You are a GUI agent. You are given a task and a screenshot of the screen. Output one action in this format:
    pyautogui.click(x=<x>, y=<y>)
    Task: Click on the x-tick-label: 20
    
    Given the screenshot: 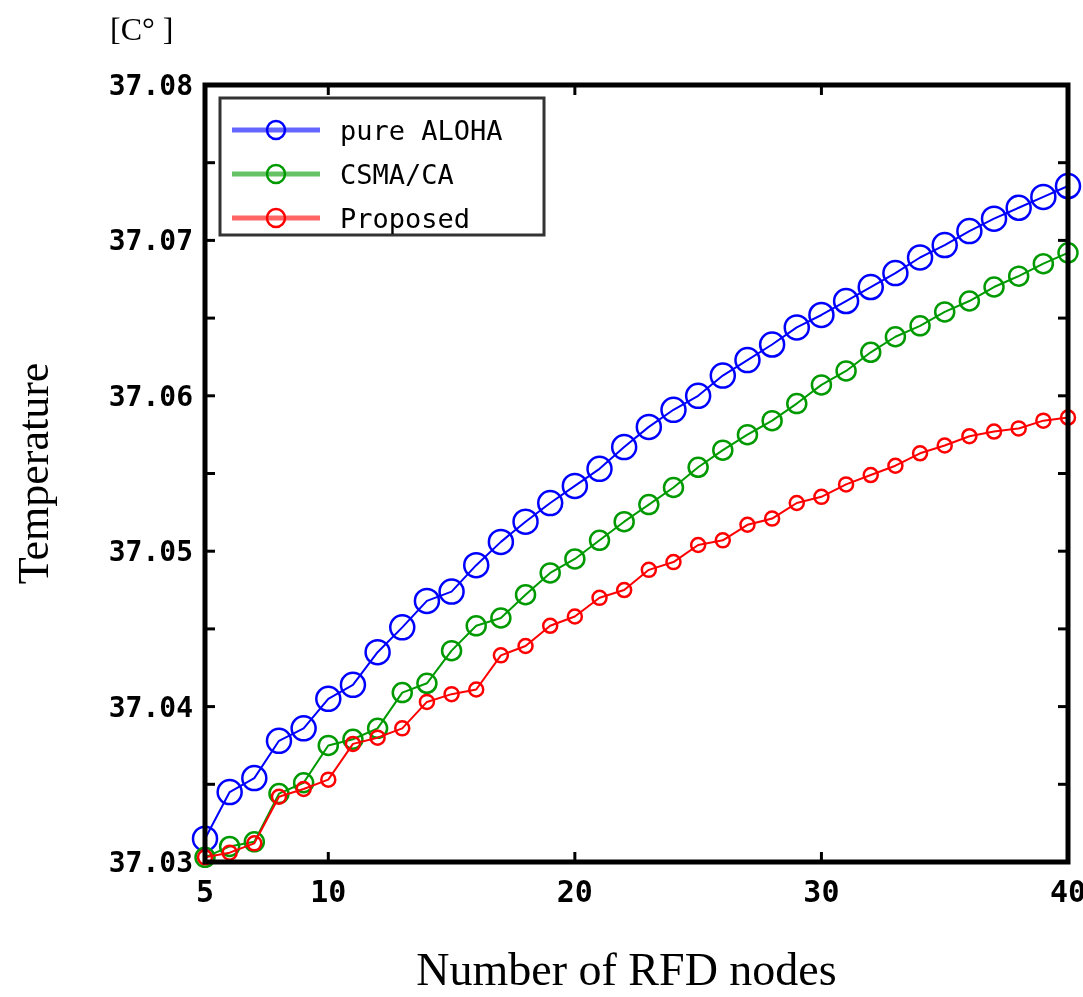 What is the action you would take?
    pyautogui.click(x=574, y=891)
    